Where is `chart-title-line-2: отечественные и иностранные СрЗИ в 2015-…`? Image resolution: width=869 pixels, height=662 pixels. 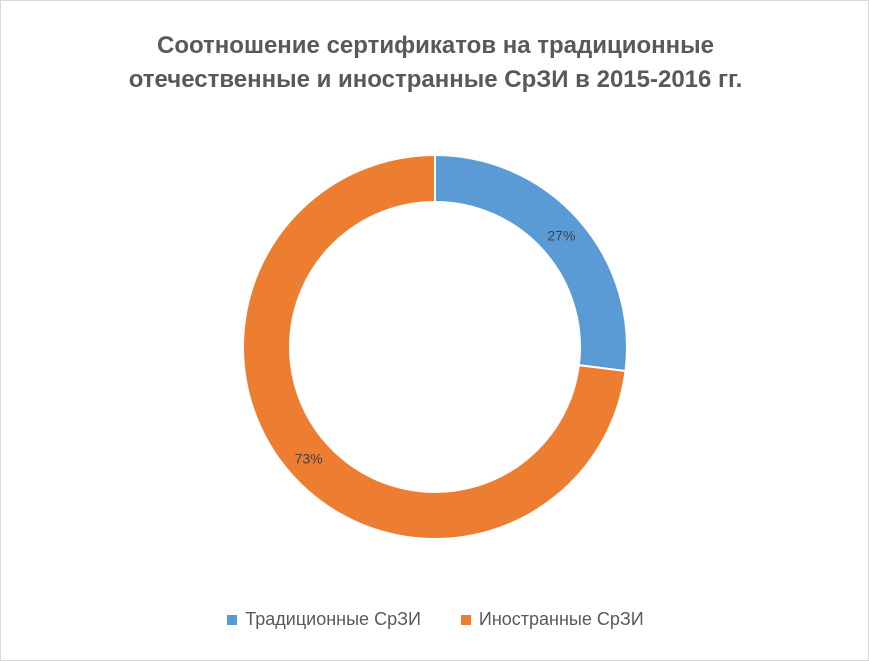
chart-title-line-2: отечественные и иностранные СрЗИ в 2015-… is located at coordinates (435, 79).